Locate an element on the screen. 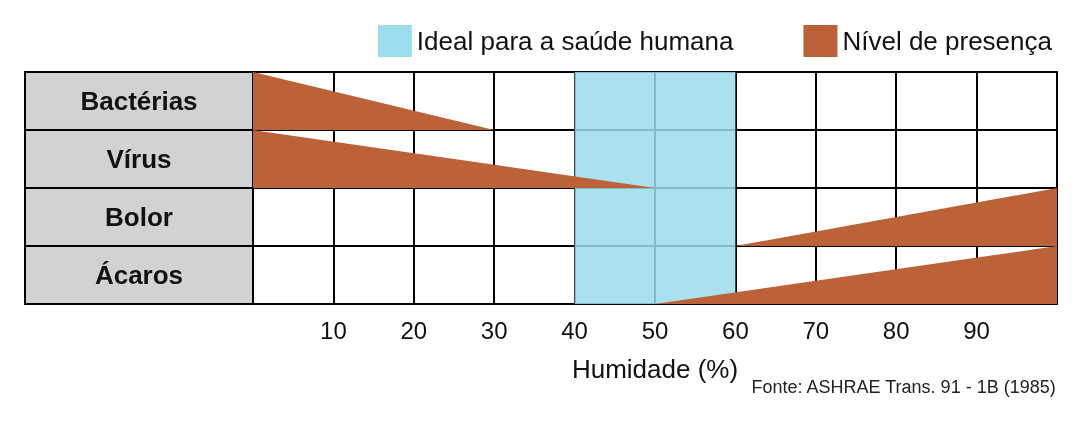 This screenshot has height=426, width=1082. x-tick-label: 40 is located at coordinates (574, 330).